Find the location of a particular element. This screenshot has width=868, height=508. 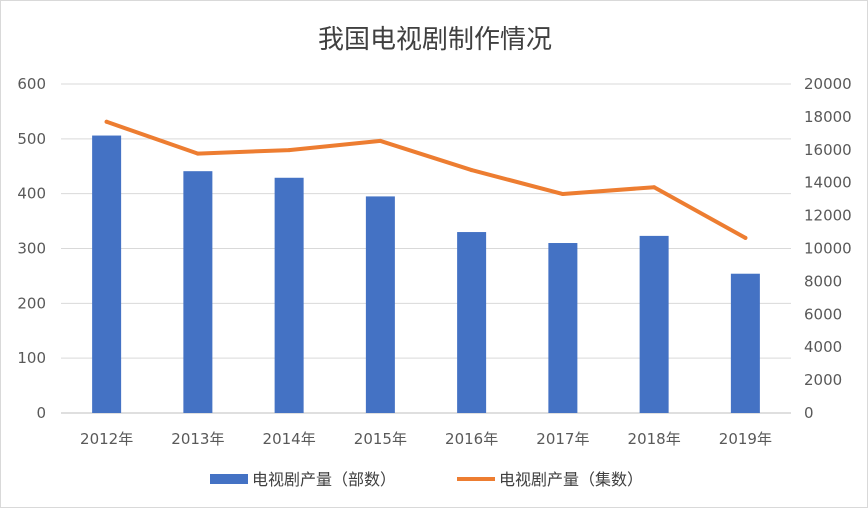

x-tick-label: 2012年 is located at coordinates (106, 439).